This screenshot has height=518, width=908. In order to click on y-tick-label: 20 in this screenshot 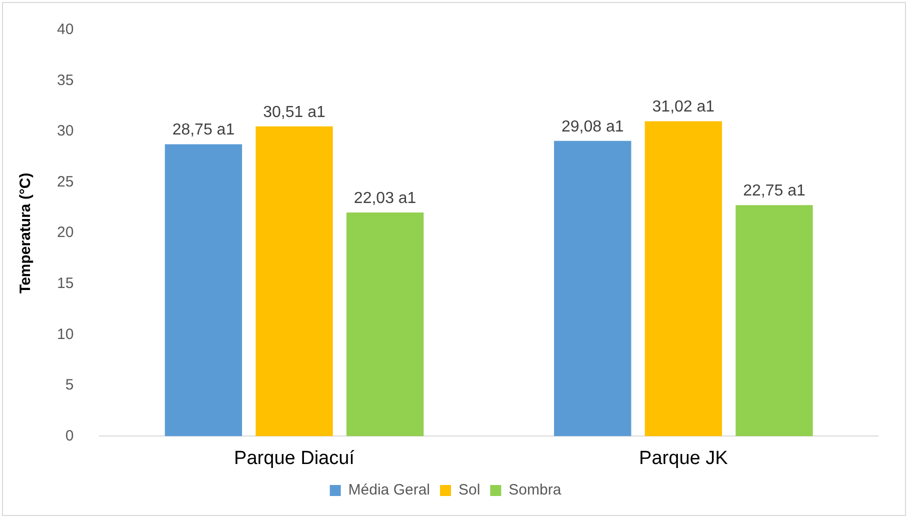, I will do `click(65, 233)`.